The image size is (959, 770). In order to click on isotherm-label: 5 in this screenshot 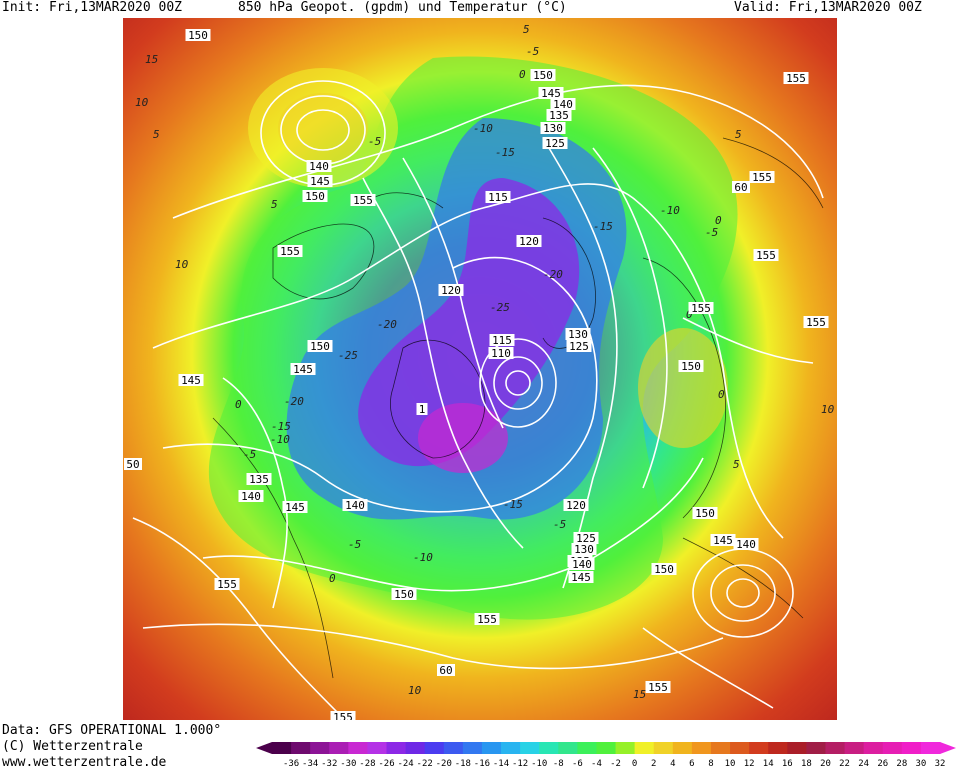, I will do `click(736, 464)`.